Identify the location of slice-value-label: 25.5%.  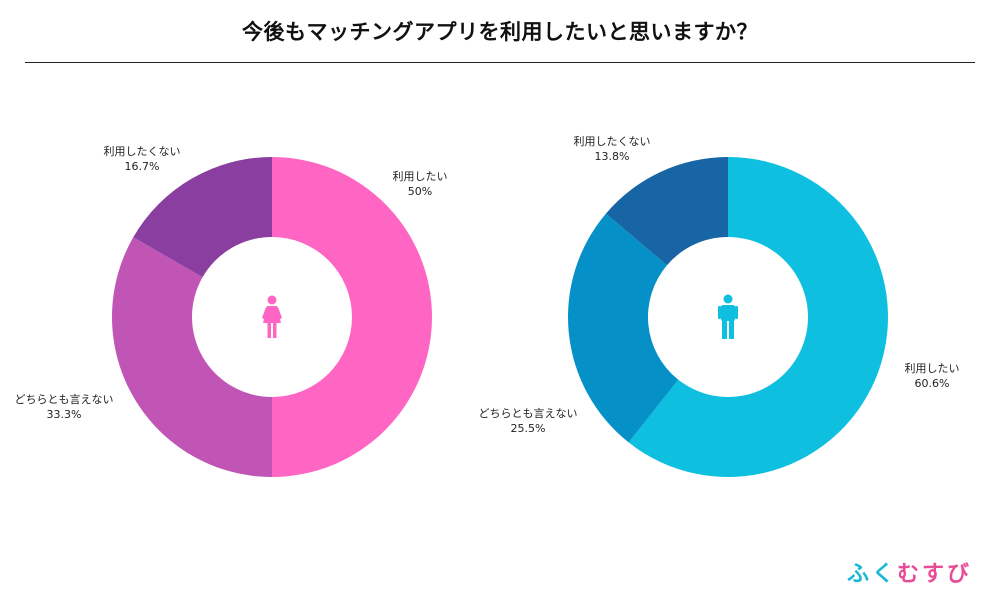
(528, 428).